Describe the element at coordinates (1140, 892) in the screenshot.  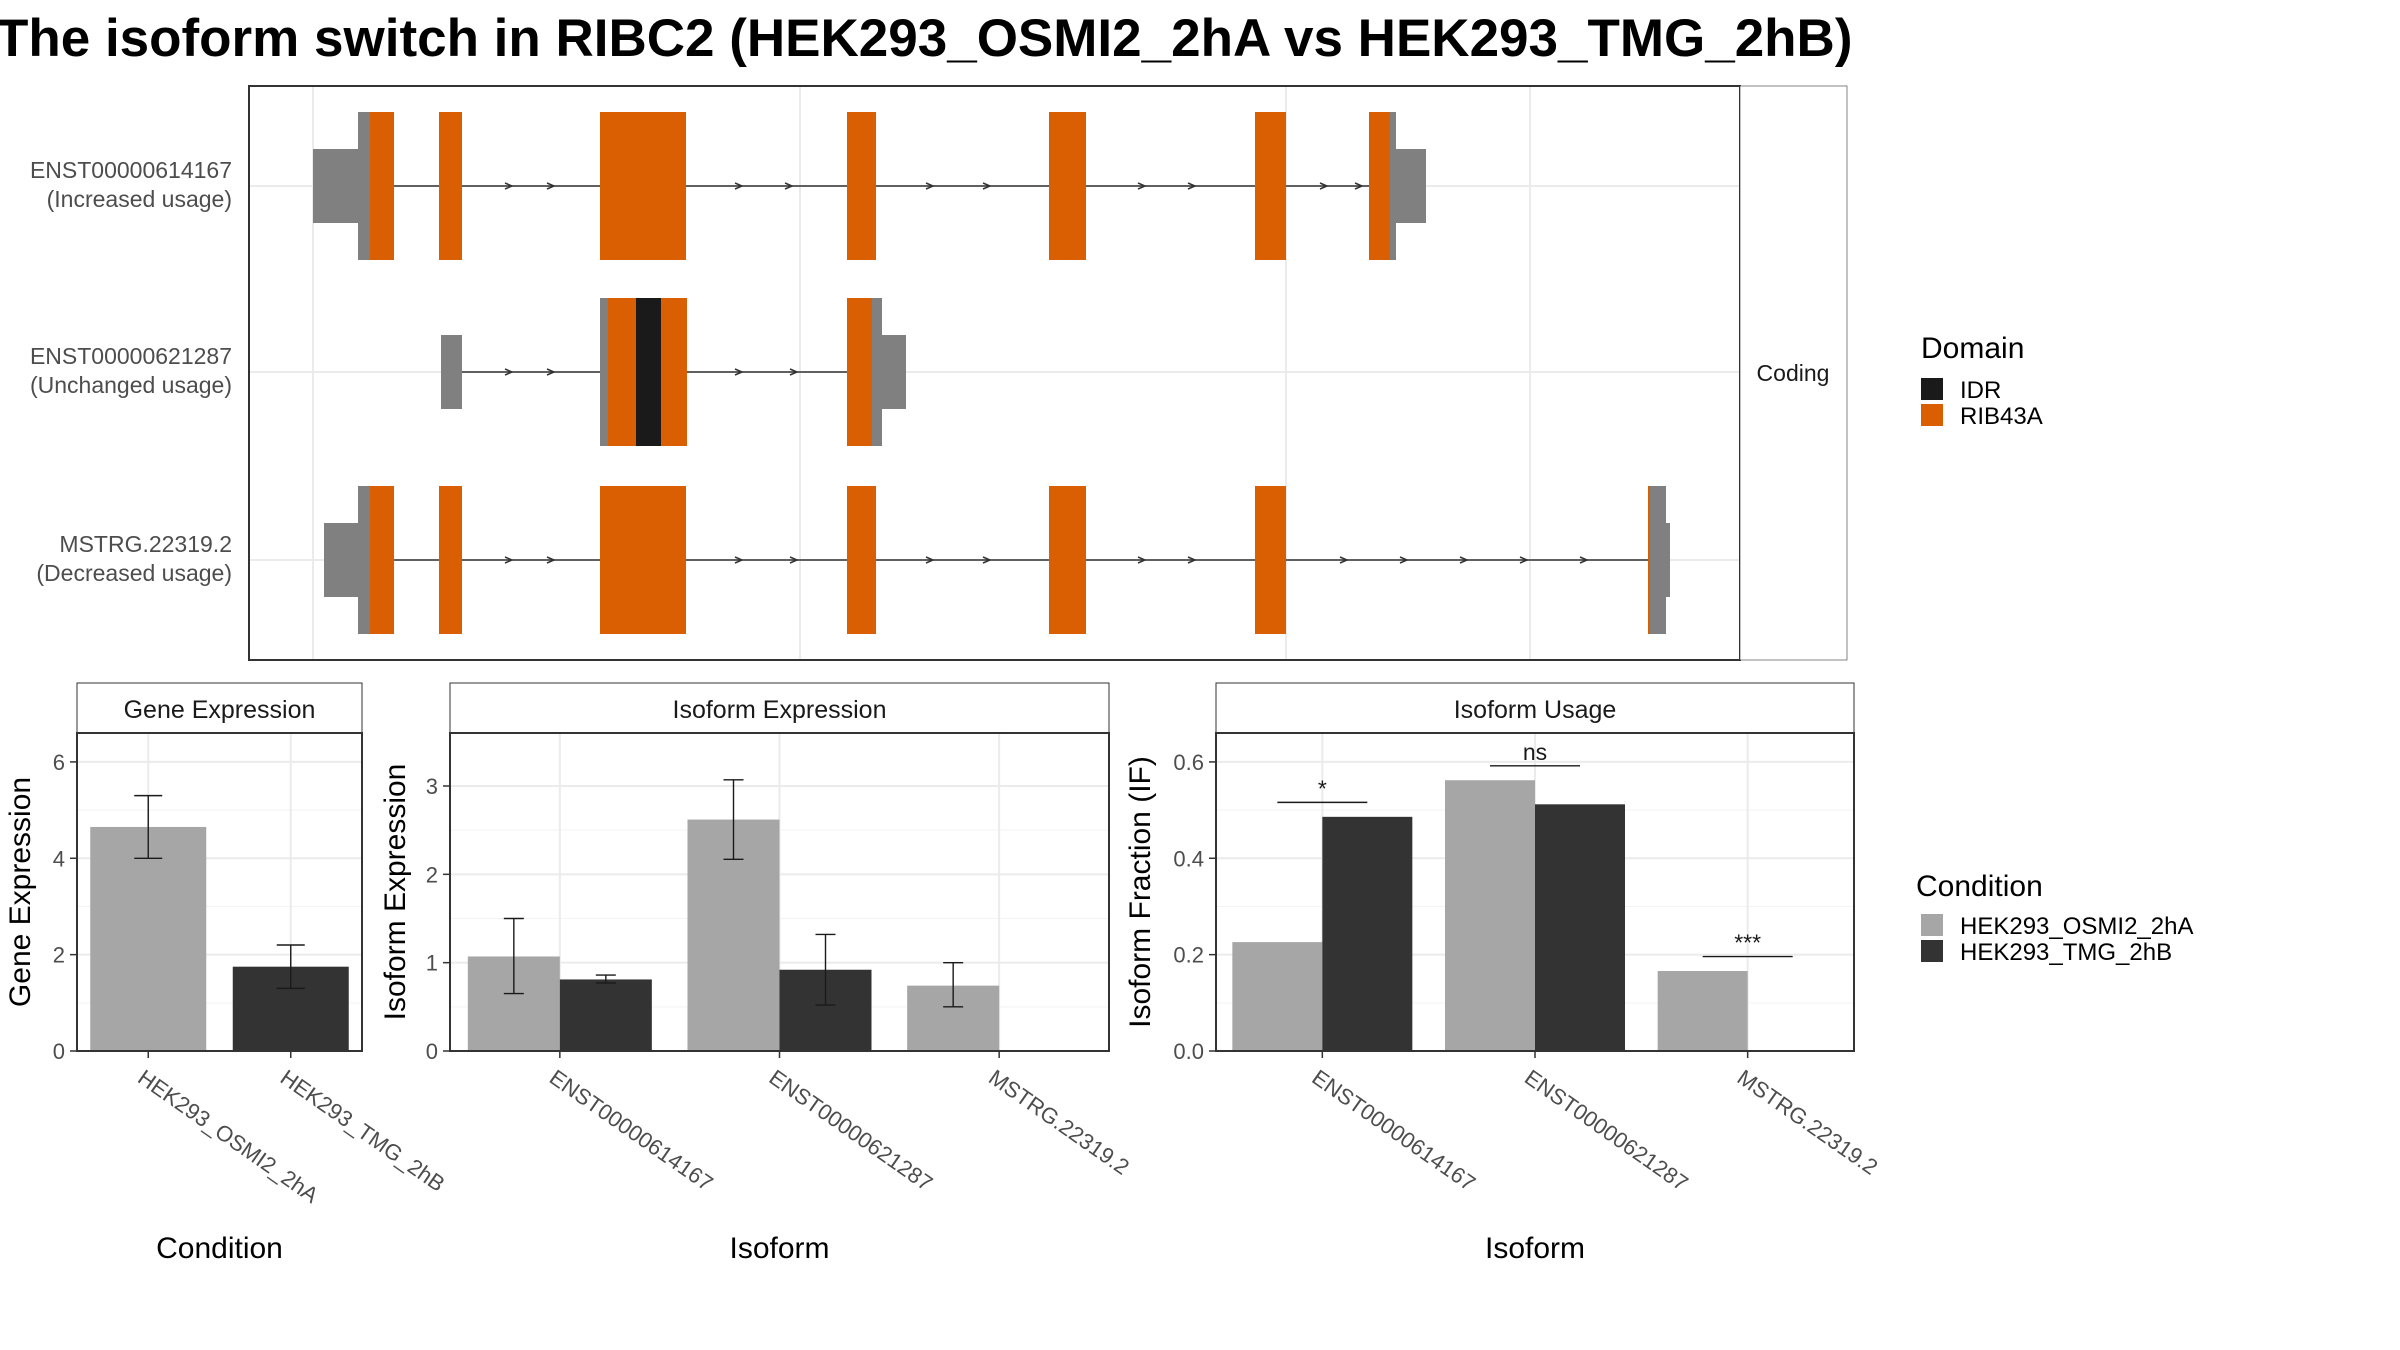
I see `y-axis-title: Isoform Fraction (IF)` at that location.